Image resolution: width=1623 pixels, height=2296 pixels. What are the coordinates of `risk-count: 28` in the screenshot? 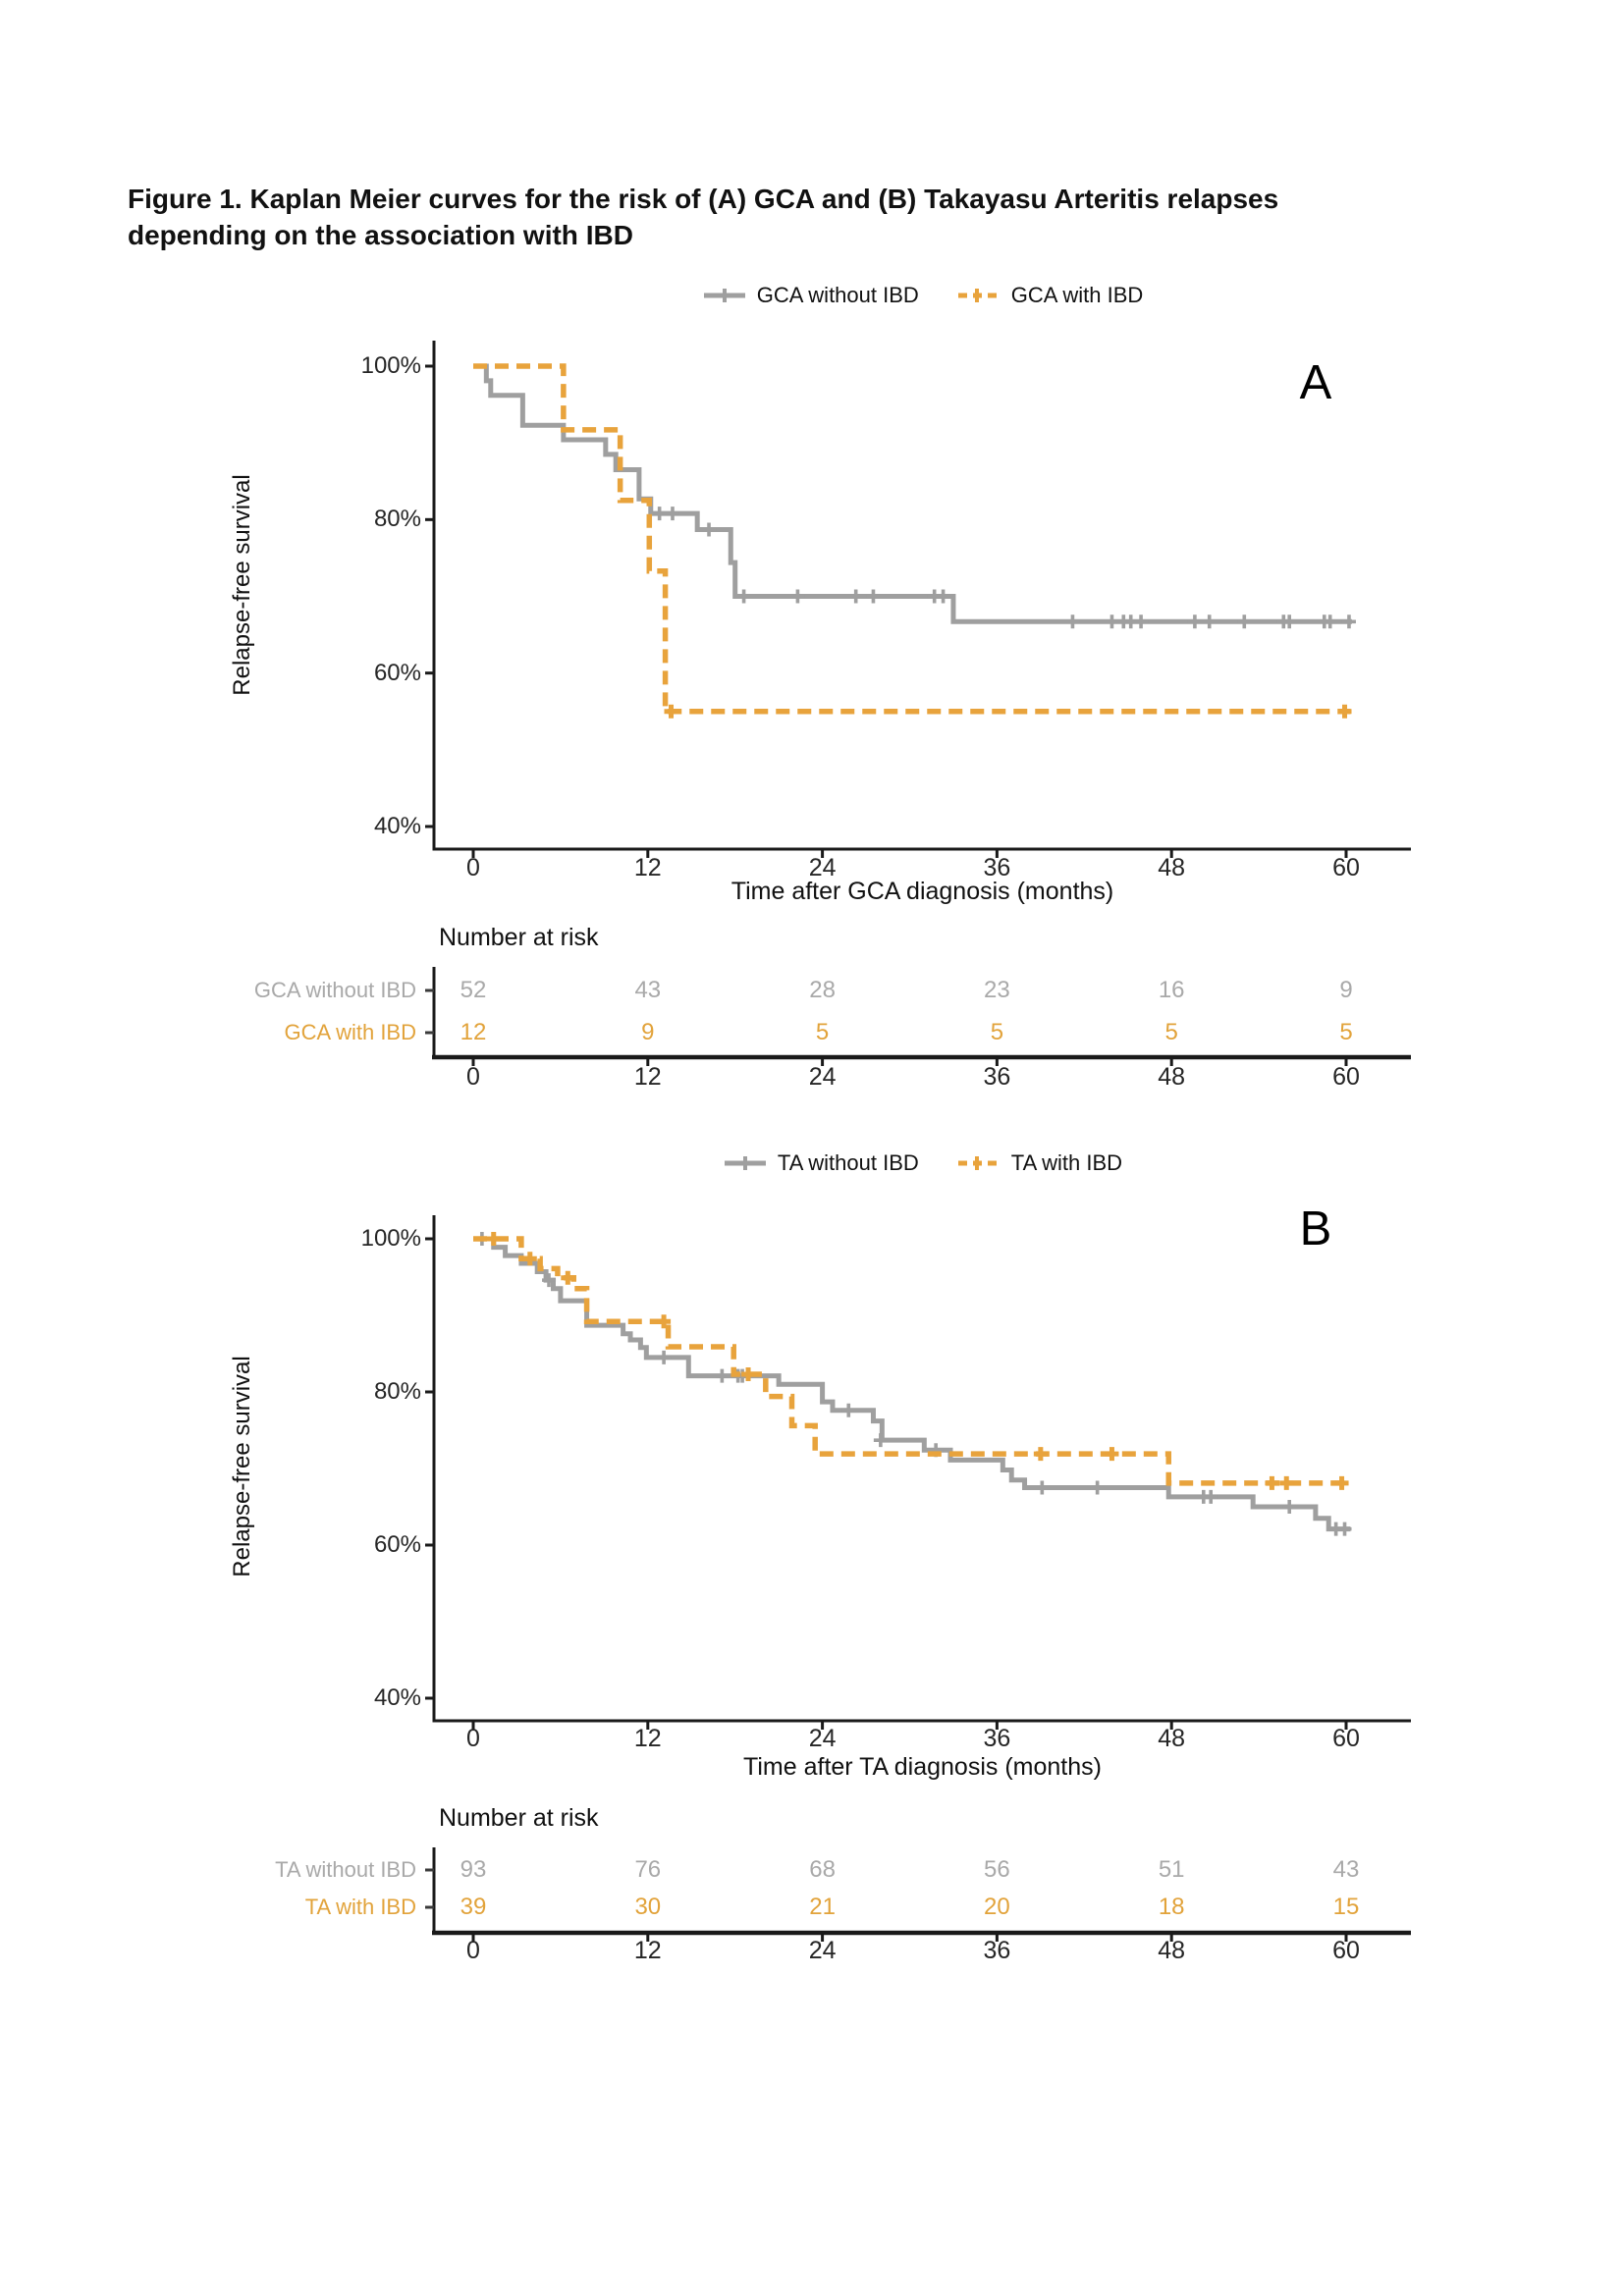 It's located at (822, 990).